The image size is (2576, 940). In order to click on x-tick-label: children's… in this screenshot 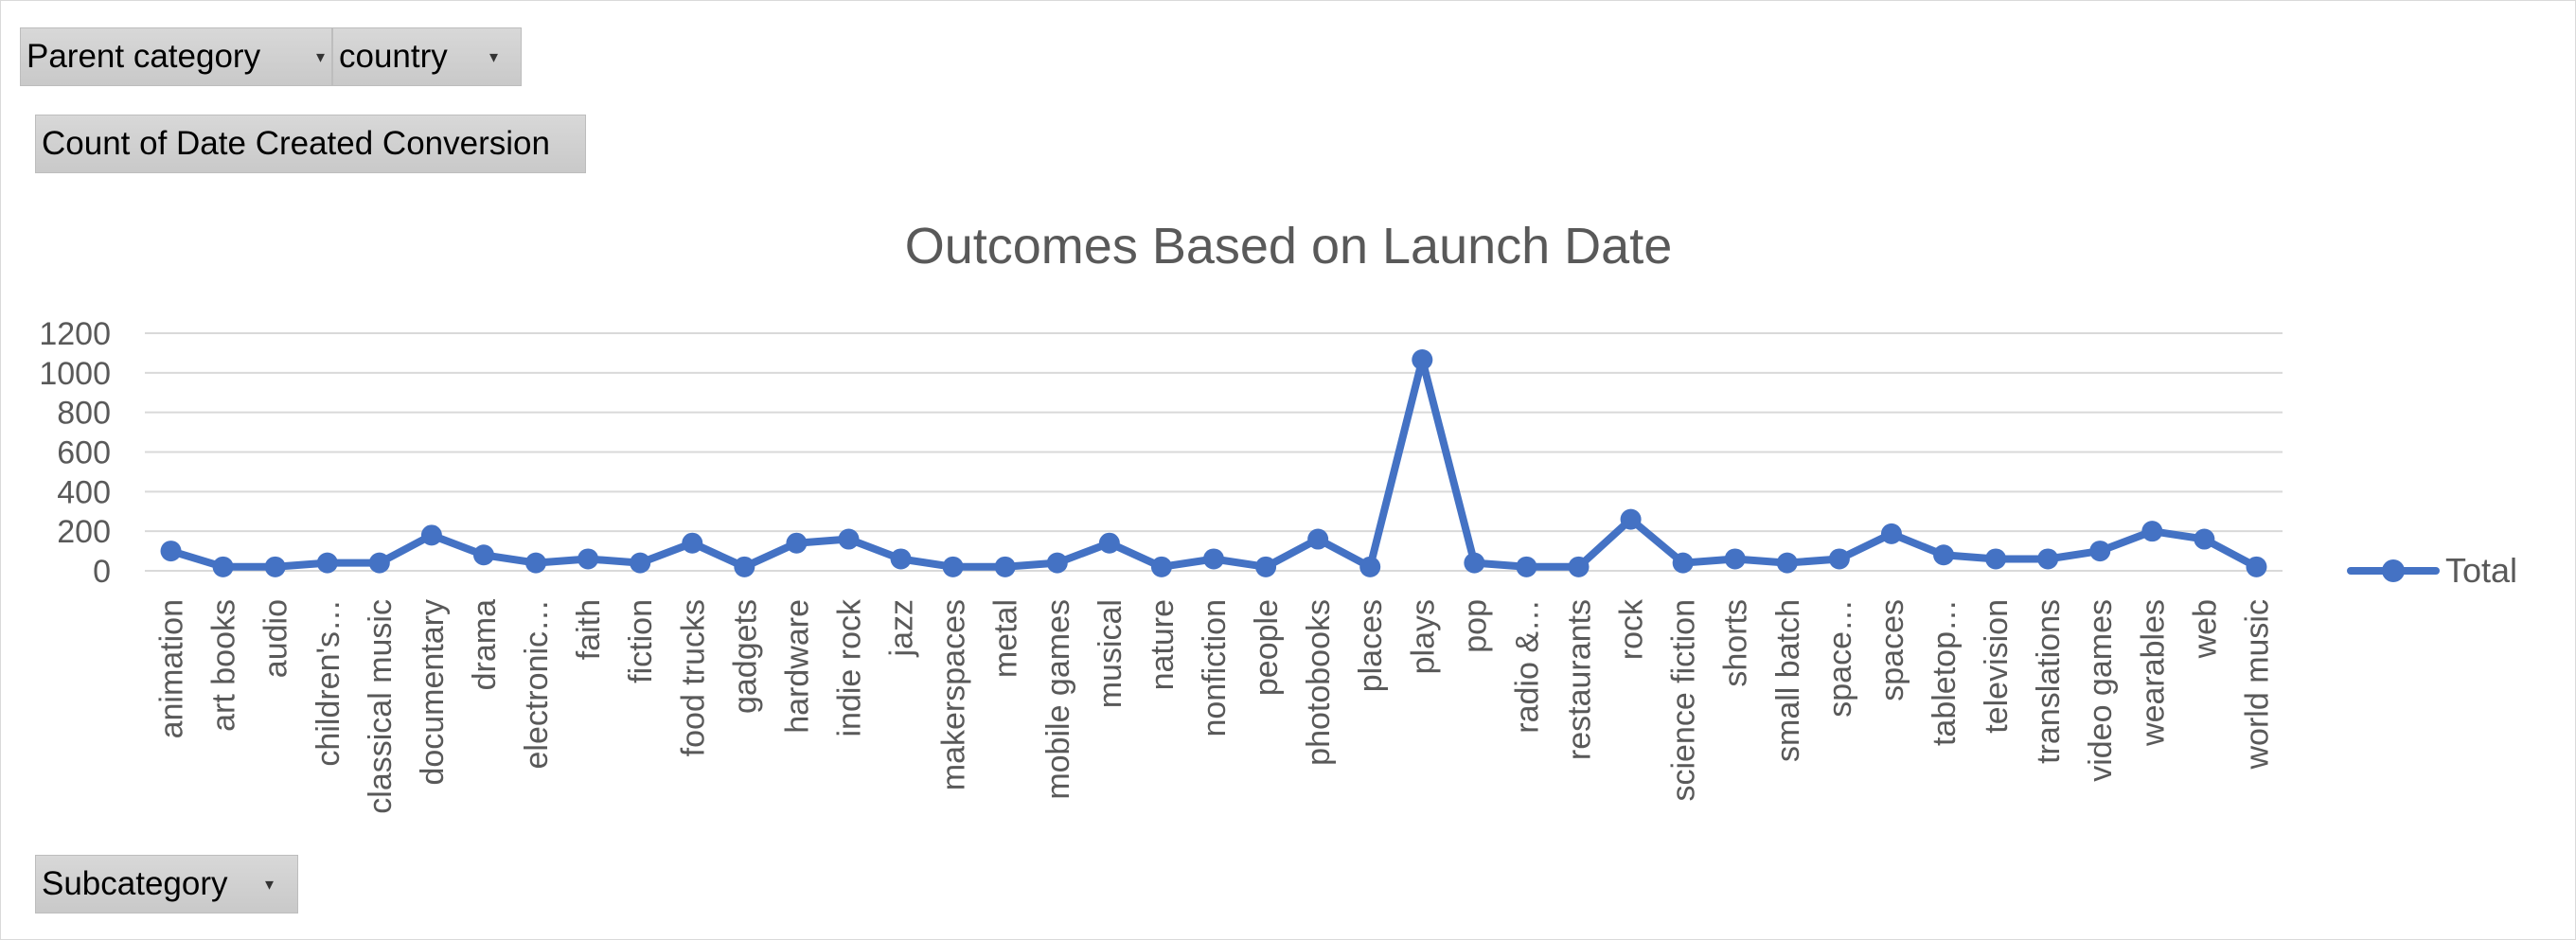, I will do `click(329, 683)`.